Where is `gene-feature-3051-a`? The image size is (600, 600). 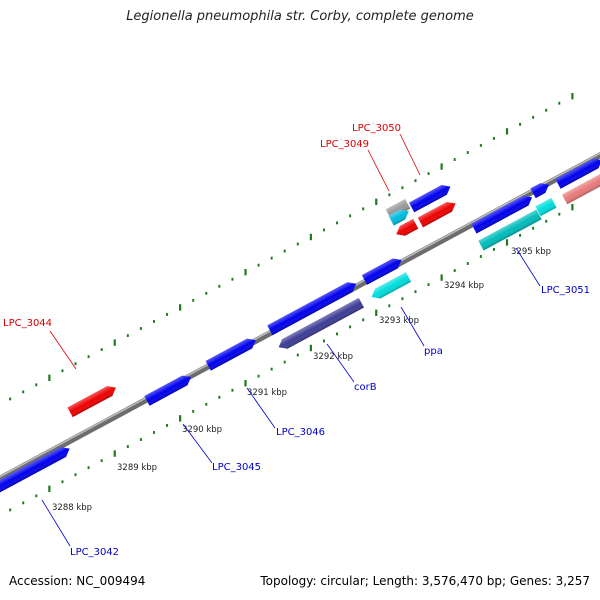 gene-feature-3051-a is located at coordinates (502, 213).